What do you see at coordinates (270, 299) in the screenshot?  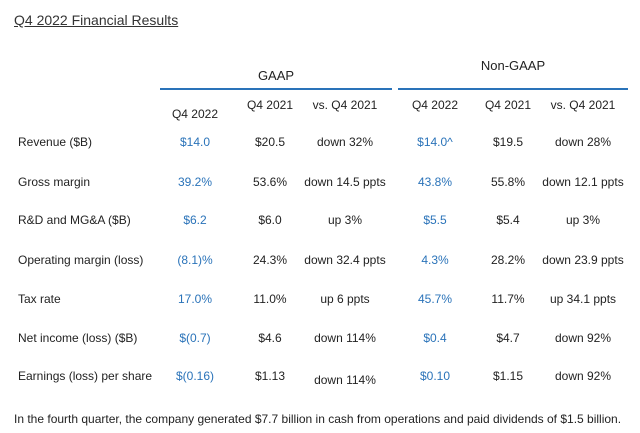 I see `table-cell: 11.0%` at bounding box center [270, 299].